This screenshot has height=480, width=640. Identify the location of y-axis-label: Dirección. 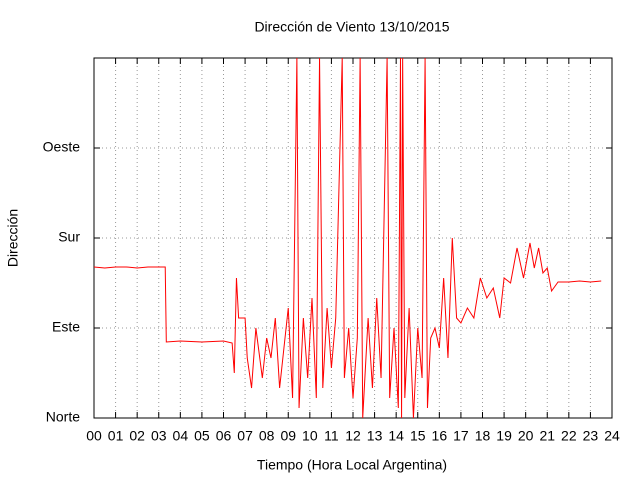
(13, 238).